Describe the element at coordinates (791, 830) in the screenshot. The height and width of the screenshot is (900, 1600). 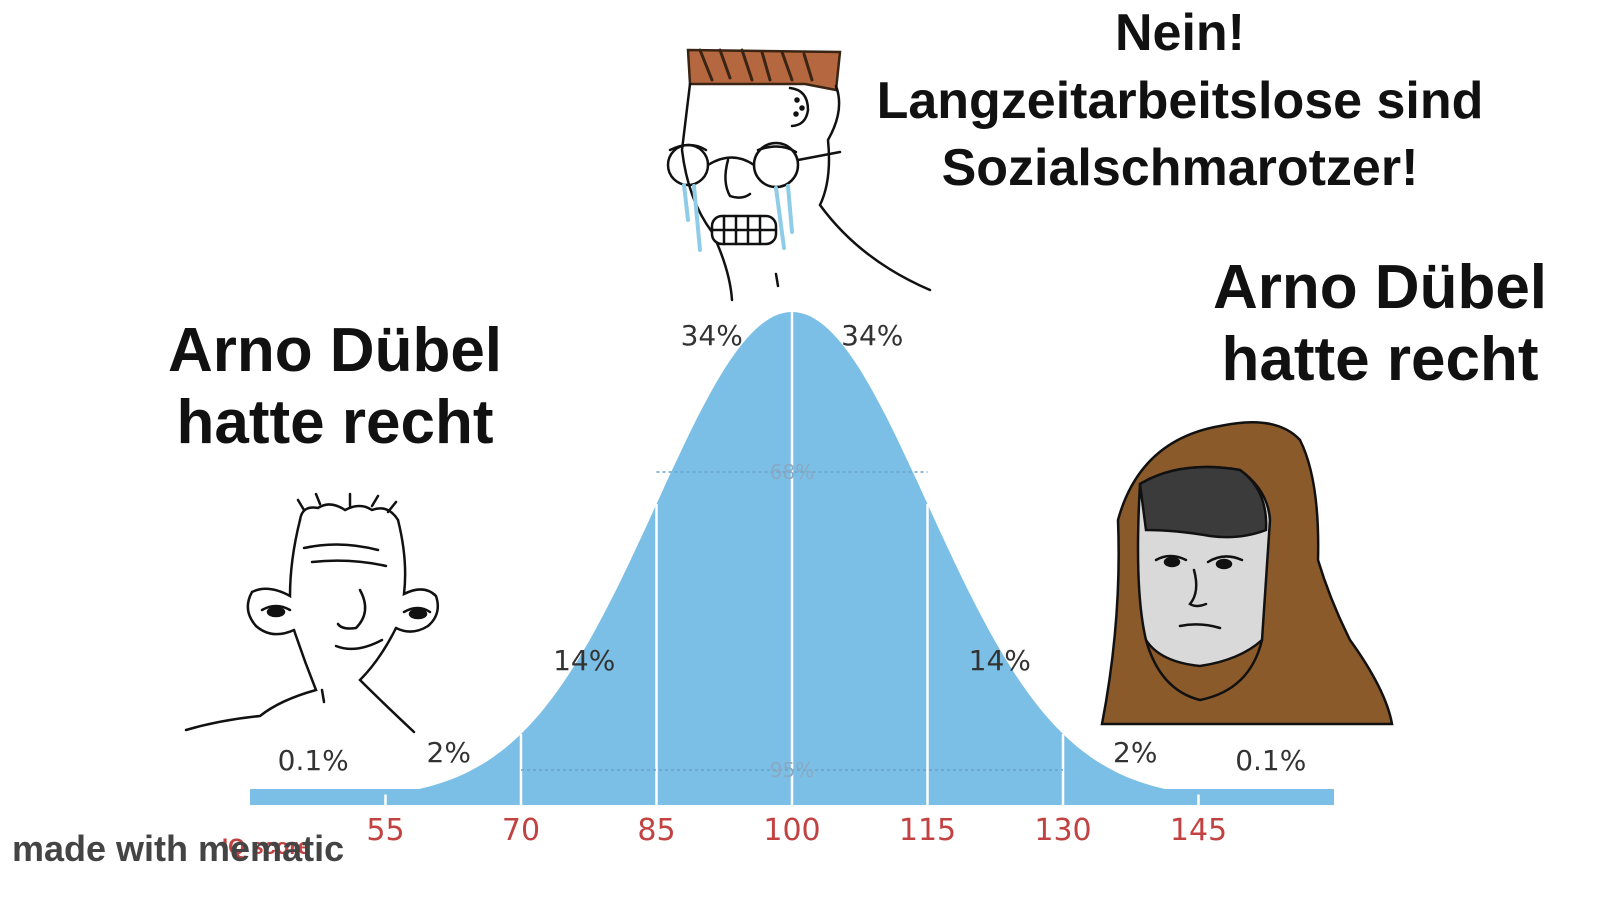
I see `x-tick-label: 100` at that location.